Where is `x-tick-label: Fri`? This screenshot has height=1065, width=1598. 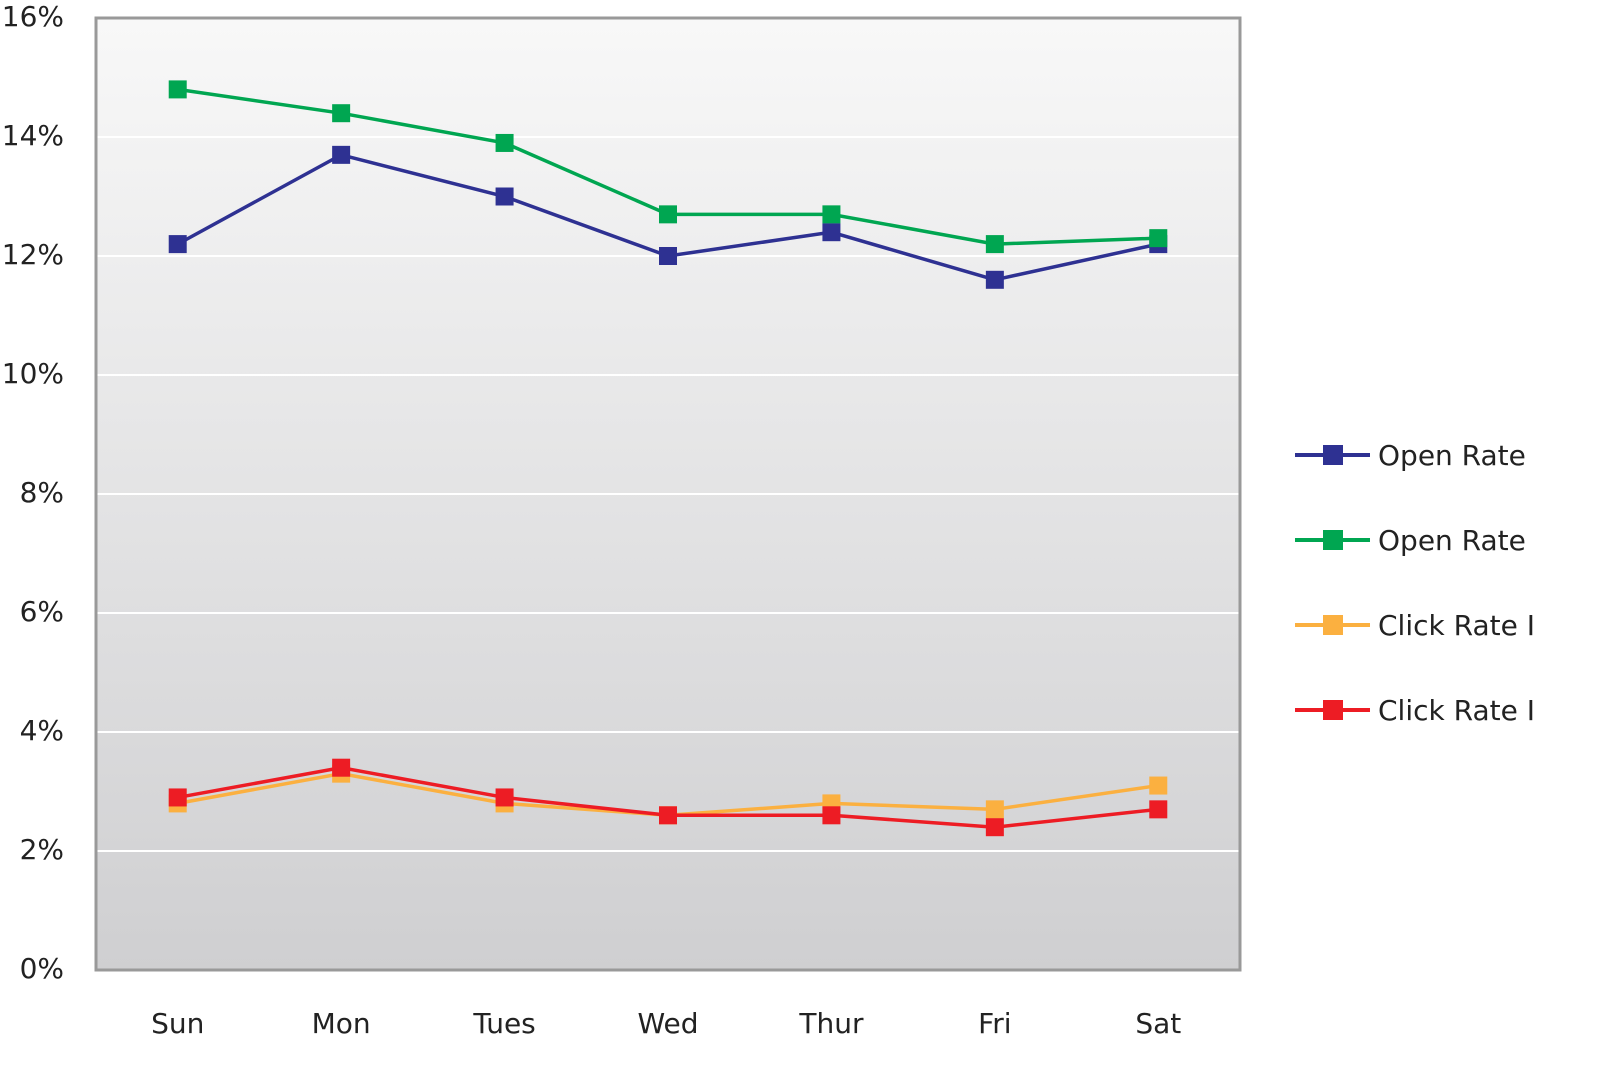 x-tick-label: Fri is located at coordinates (994, 1023).